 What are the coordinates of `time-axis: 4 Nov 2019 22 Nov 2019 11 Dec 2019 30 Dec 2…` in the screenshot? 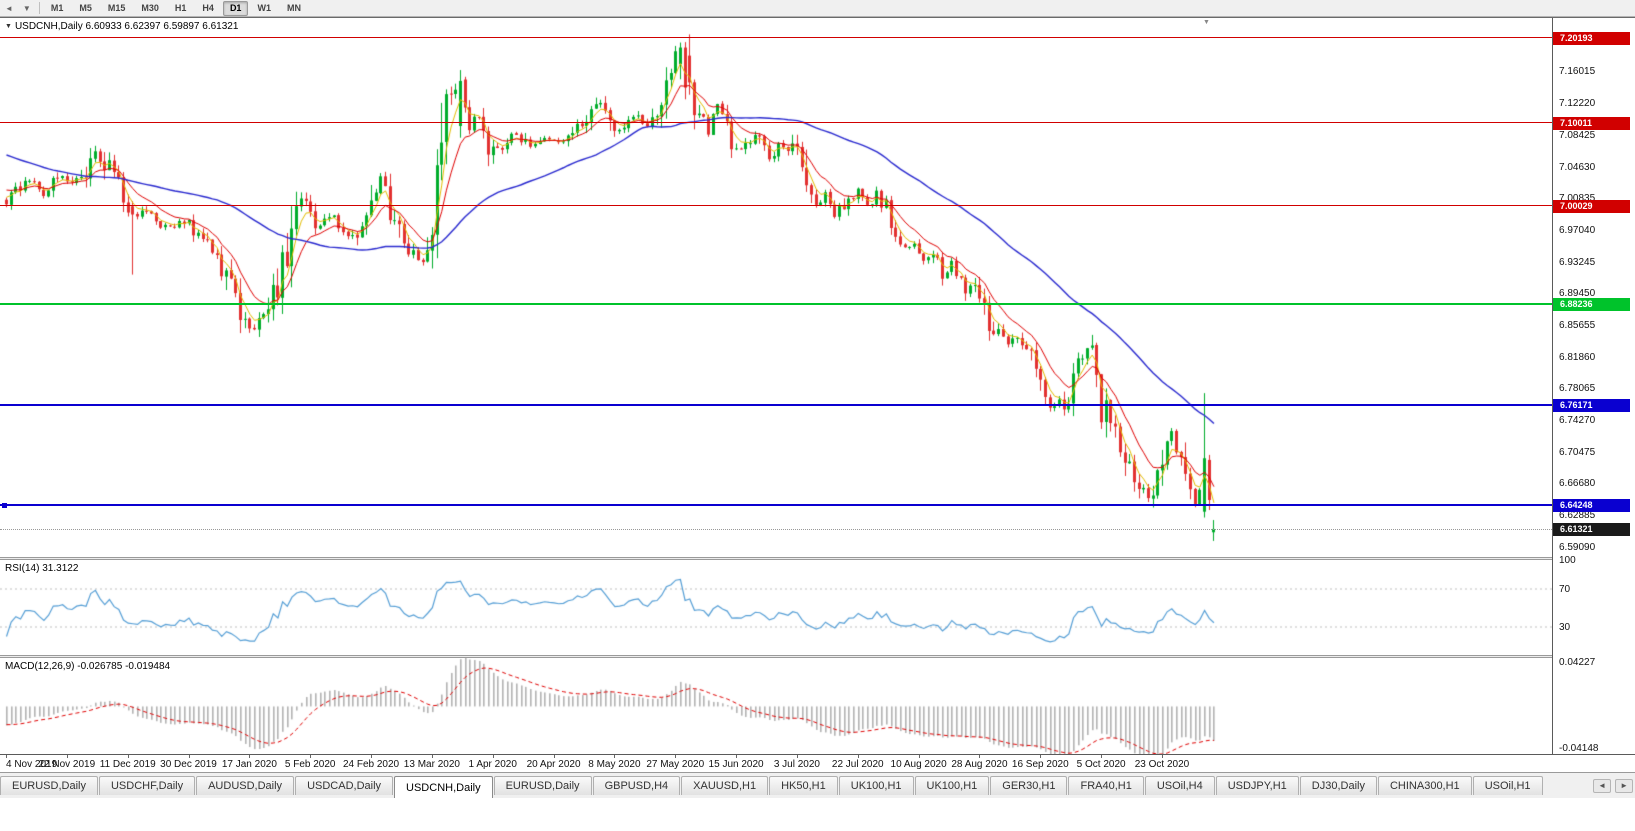 It's located at (817, 763).